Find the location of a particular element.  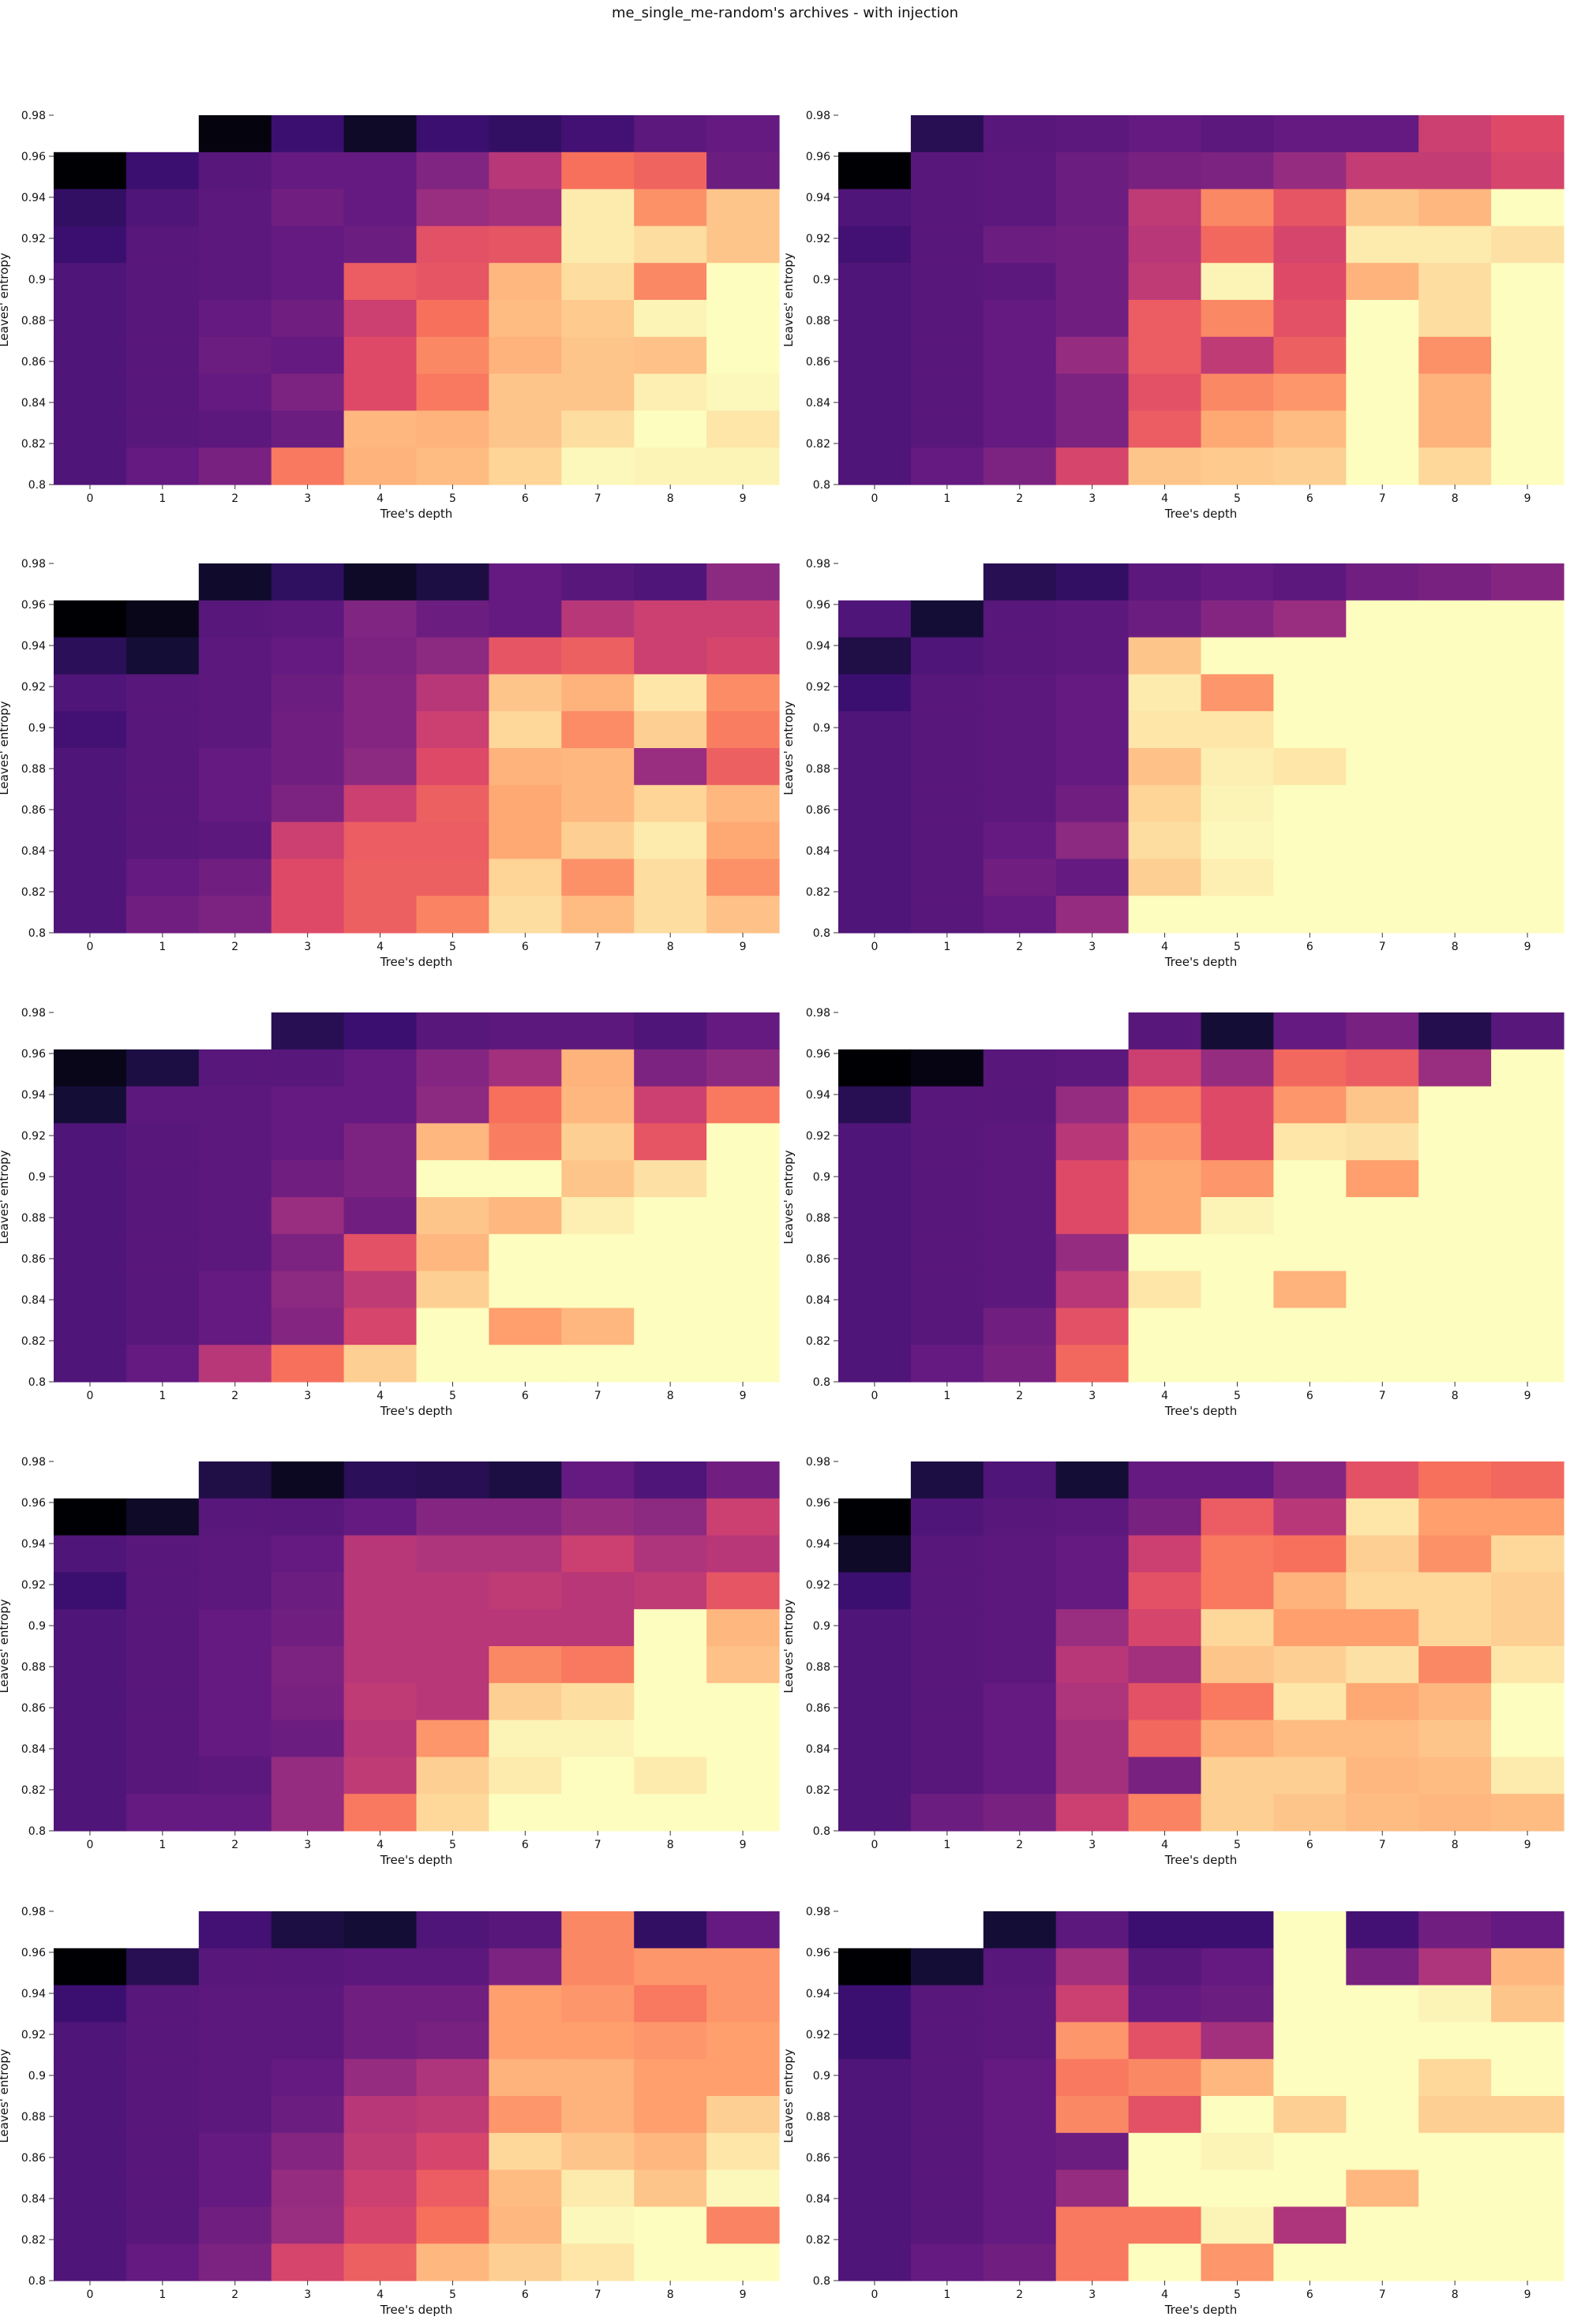

x-tick-label: 7 is located at coordinates (1382, 498).